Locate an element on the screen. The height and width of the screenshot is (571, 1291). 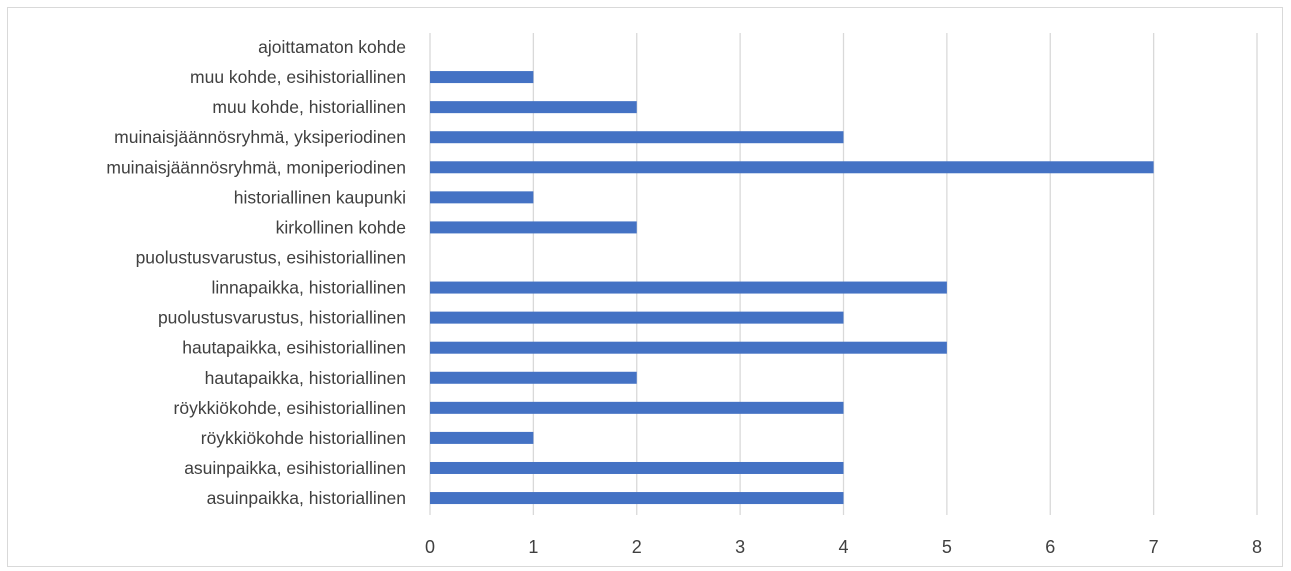
category-label: asuinpaikka, historiallinen is located at coordinates (306, 498).